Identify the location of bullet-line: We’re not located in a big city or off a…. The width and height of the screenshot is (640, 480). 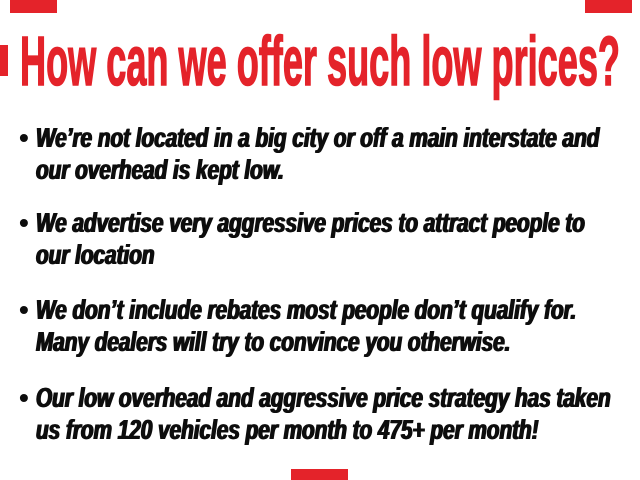
(318, 137).